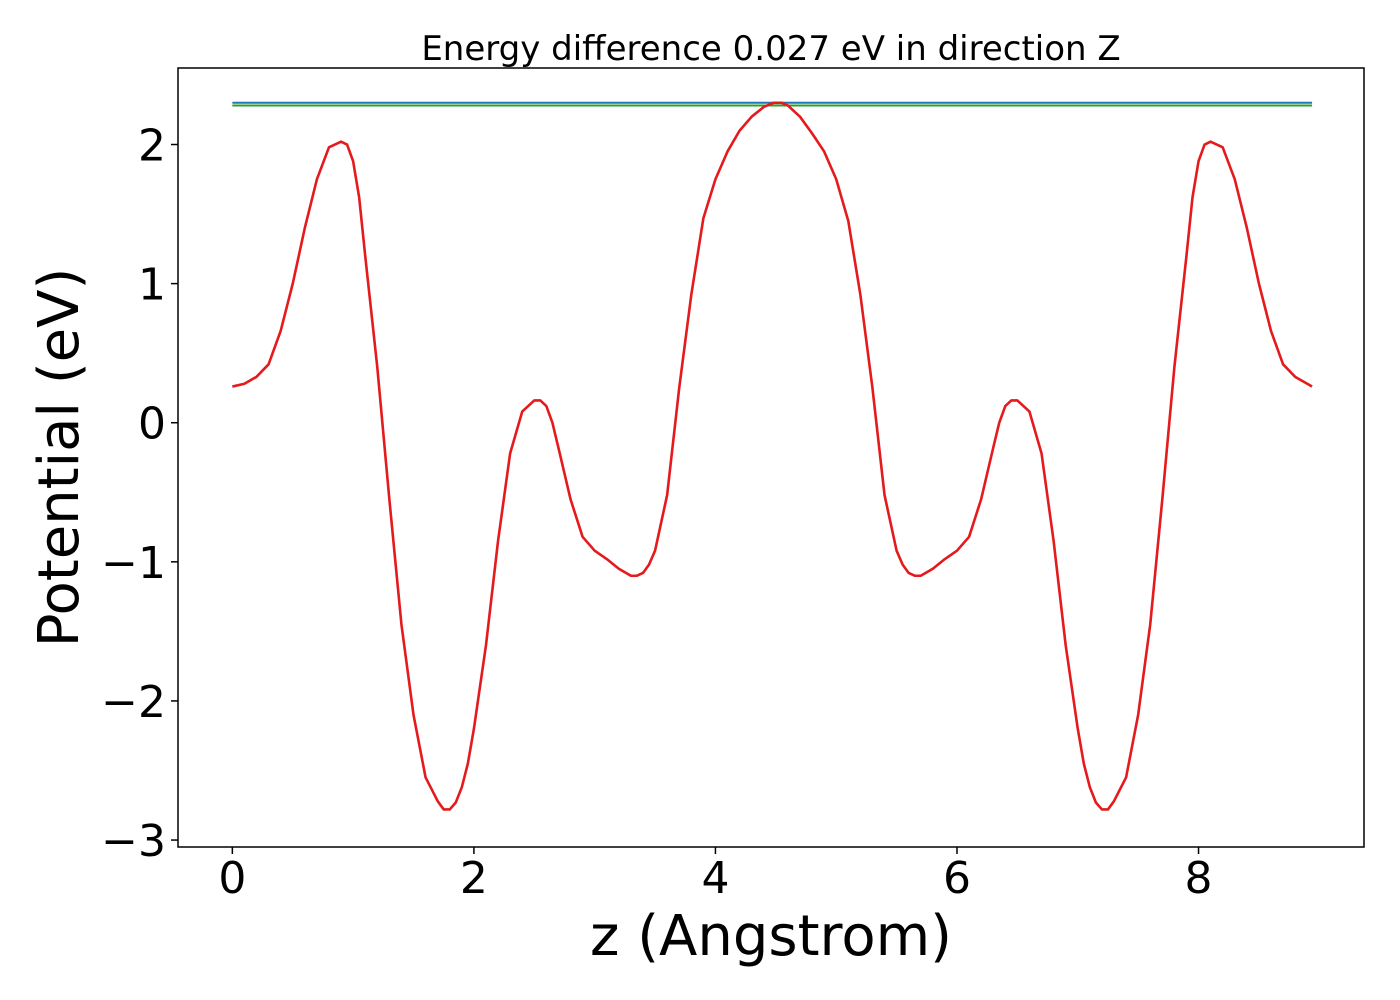 Image resolution: width=1400 pixels, height=1000 pixels. I want to click on y-tick-label: 1, so click(152, 285).